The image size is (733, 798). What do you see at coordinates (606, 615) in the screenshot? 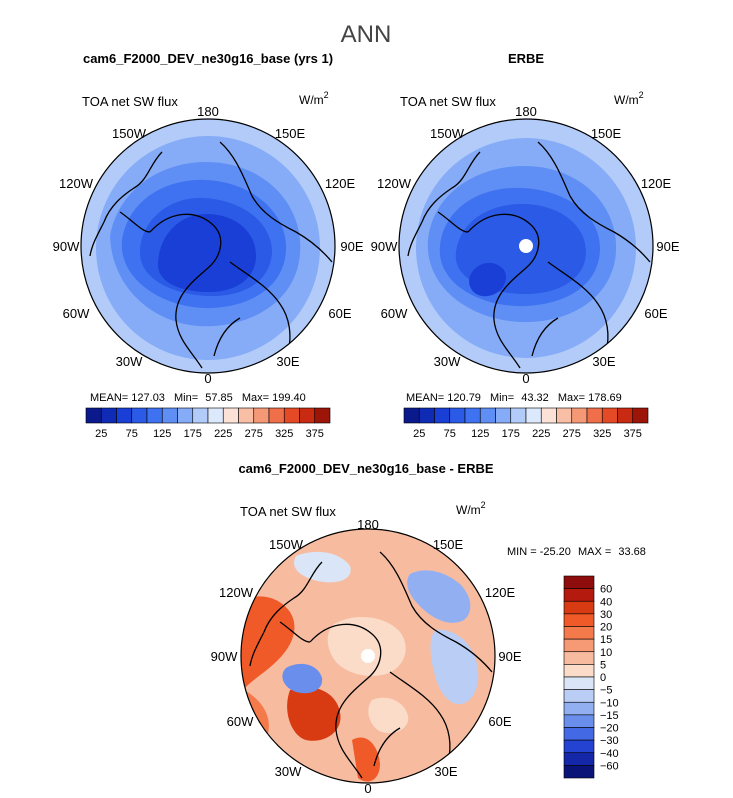
I see `colorbar-tick-label: 30` at bounding box center [606, 615].